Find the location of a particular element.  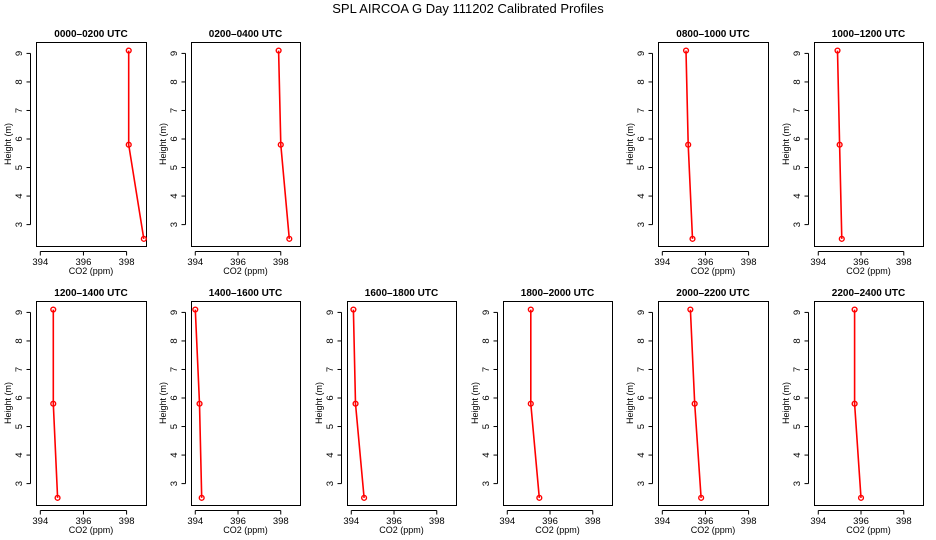

panel-title: 0000–0200 UTC is located at coordinates (90, 34).